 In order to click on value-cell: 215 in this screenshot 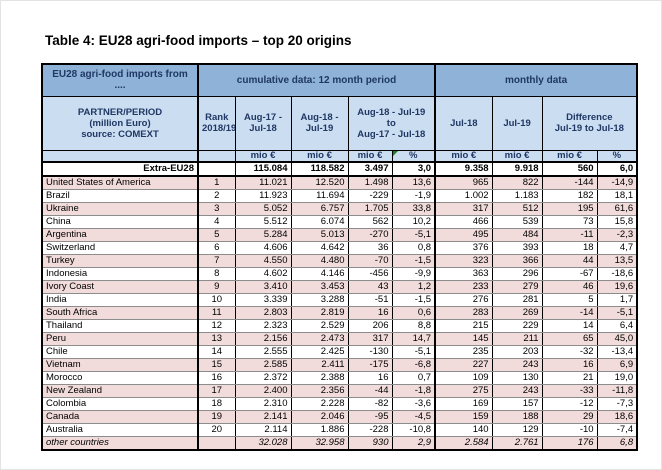, I will do `click(463, 326)`.